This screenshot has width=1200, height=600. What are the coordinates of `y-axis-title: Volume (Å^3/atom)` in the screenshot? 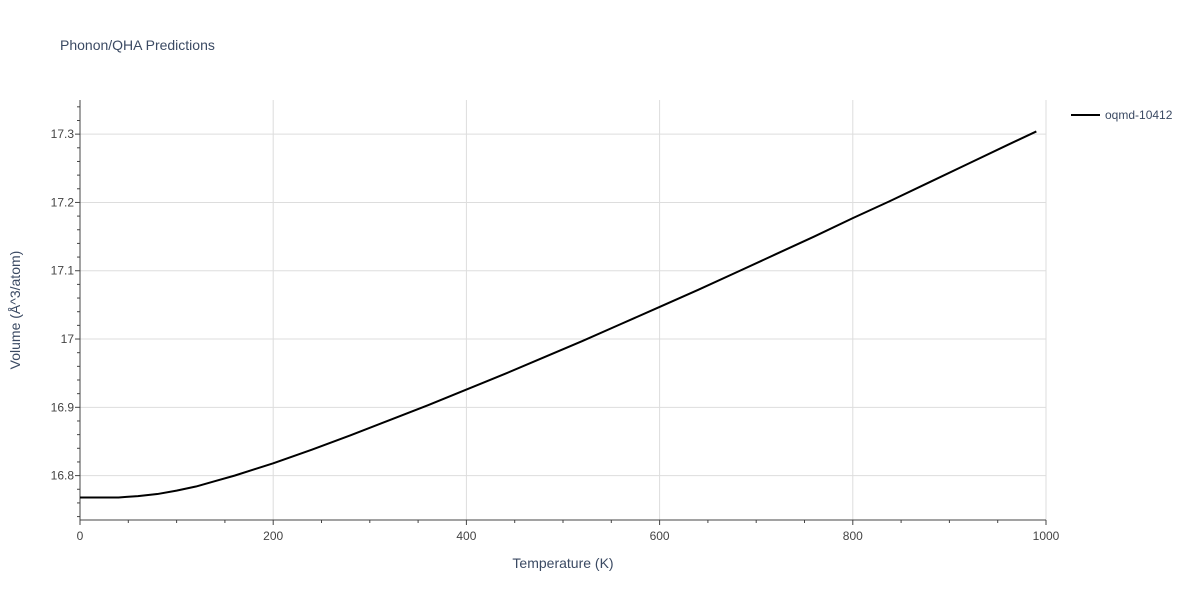 It's located at (15, 310).